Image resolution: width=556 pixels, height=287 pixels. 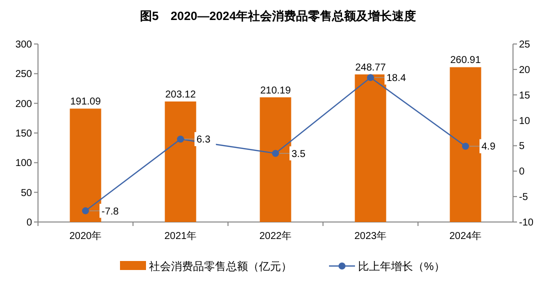 I want to click on data-label: 191.09, so click(x=86, y=102).